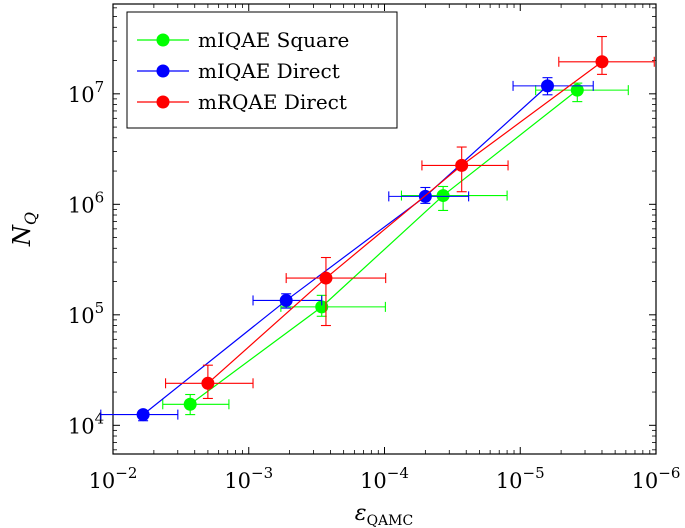 The height and width of the screenshot is (528, 685). I want to click on legend-items: mIQAE Square mIQAE Direct mRQAE Direct, so click(243, 71).